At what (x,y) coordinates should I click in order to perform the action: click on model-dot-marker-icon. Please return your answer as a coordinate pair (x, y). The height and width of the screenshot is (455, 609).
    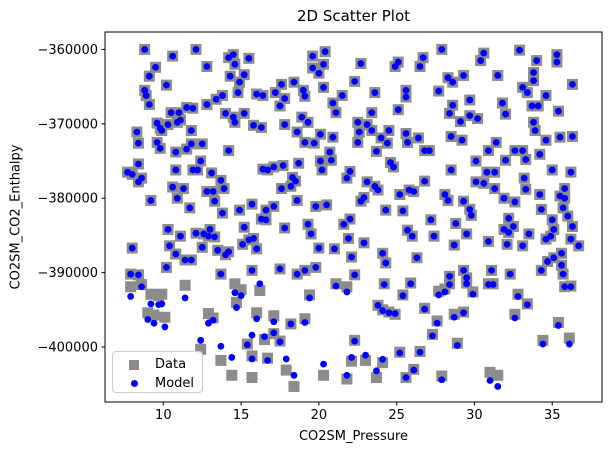
    Looking at the image, I should click on (134, 383).